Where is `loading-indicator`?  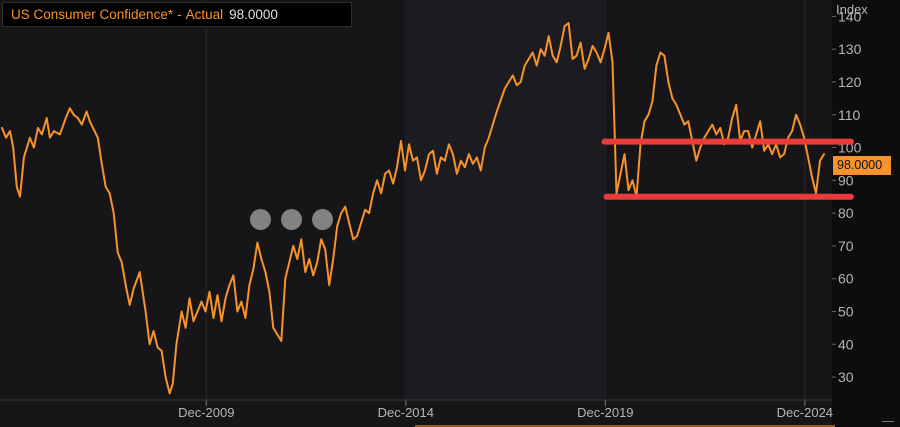 loading-indicator is located at coordinates (291, 219).